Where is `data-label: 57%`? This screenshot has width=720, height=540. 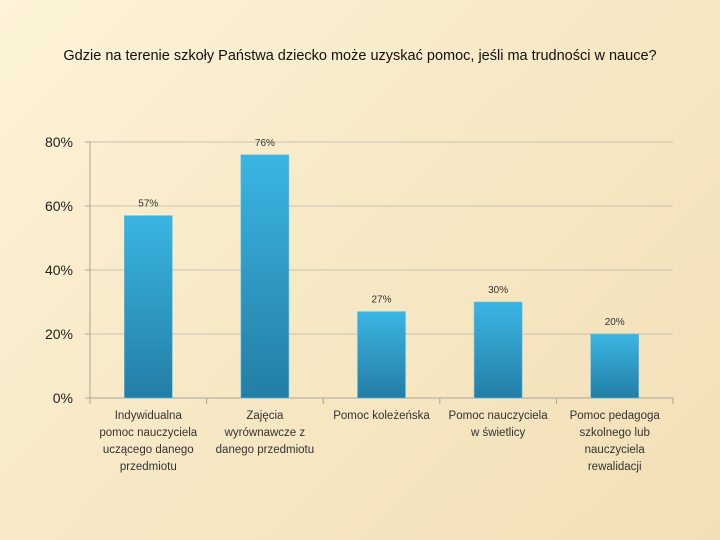 data-label: 57% is located at coordinates (148, 204).